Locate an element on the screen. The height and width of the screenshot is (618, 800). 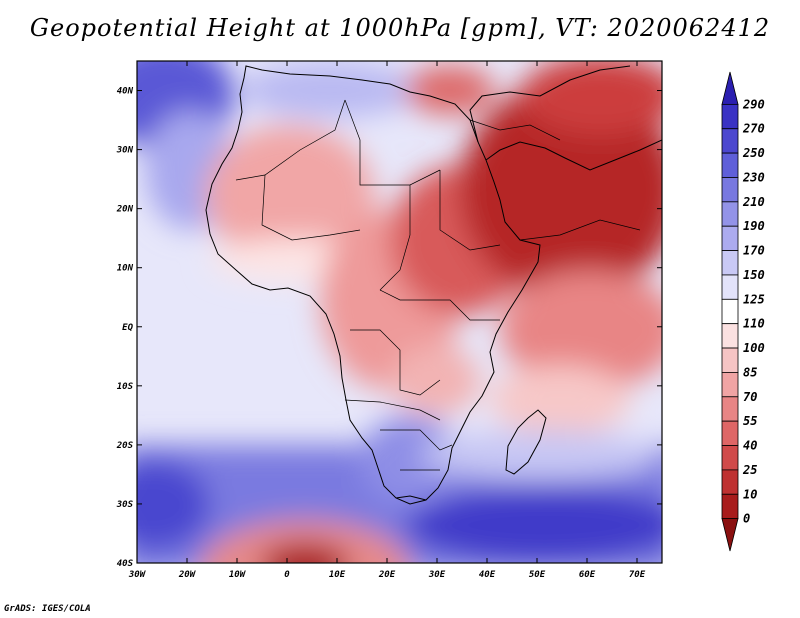
grads-credit: GrADS: IGES/COLA is located at coordinates (47, 609).